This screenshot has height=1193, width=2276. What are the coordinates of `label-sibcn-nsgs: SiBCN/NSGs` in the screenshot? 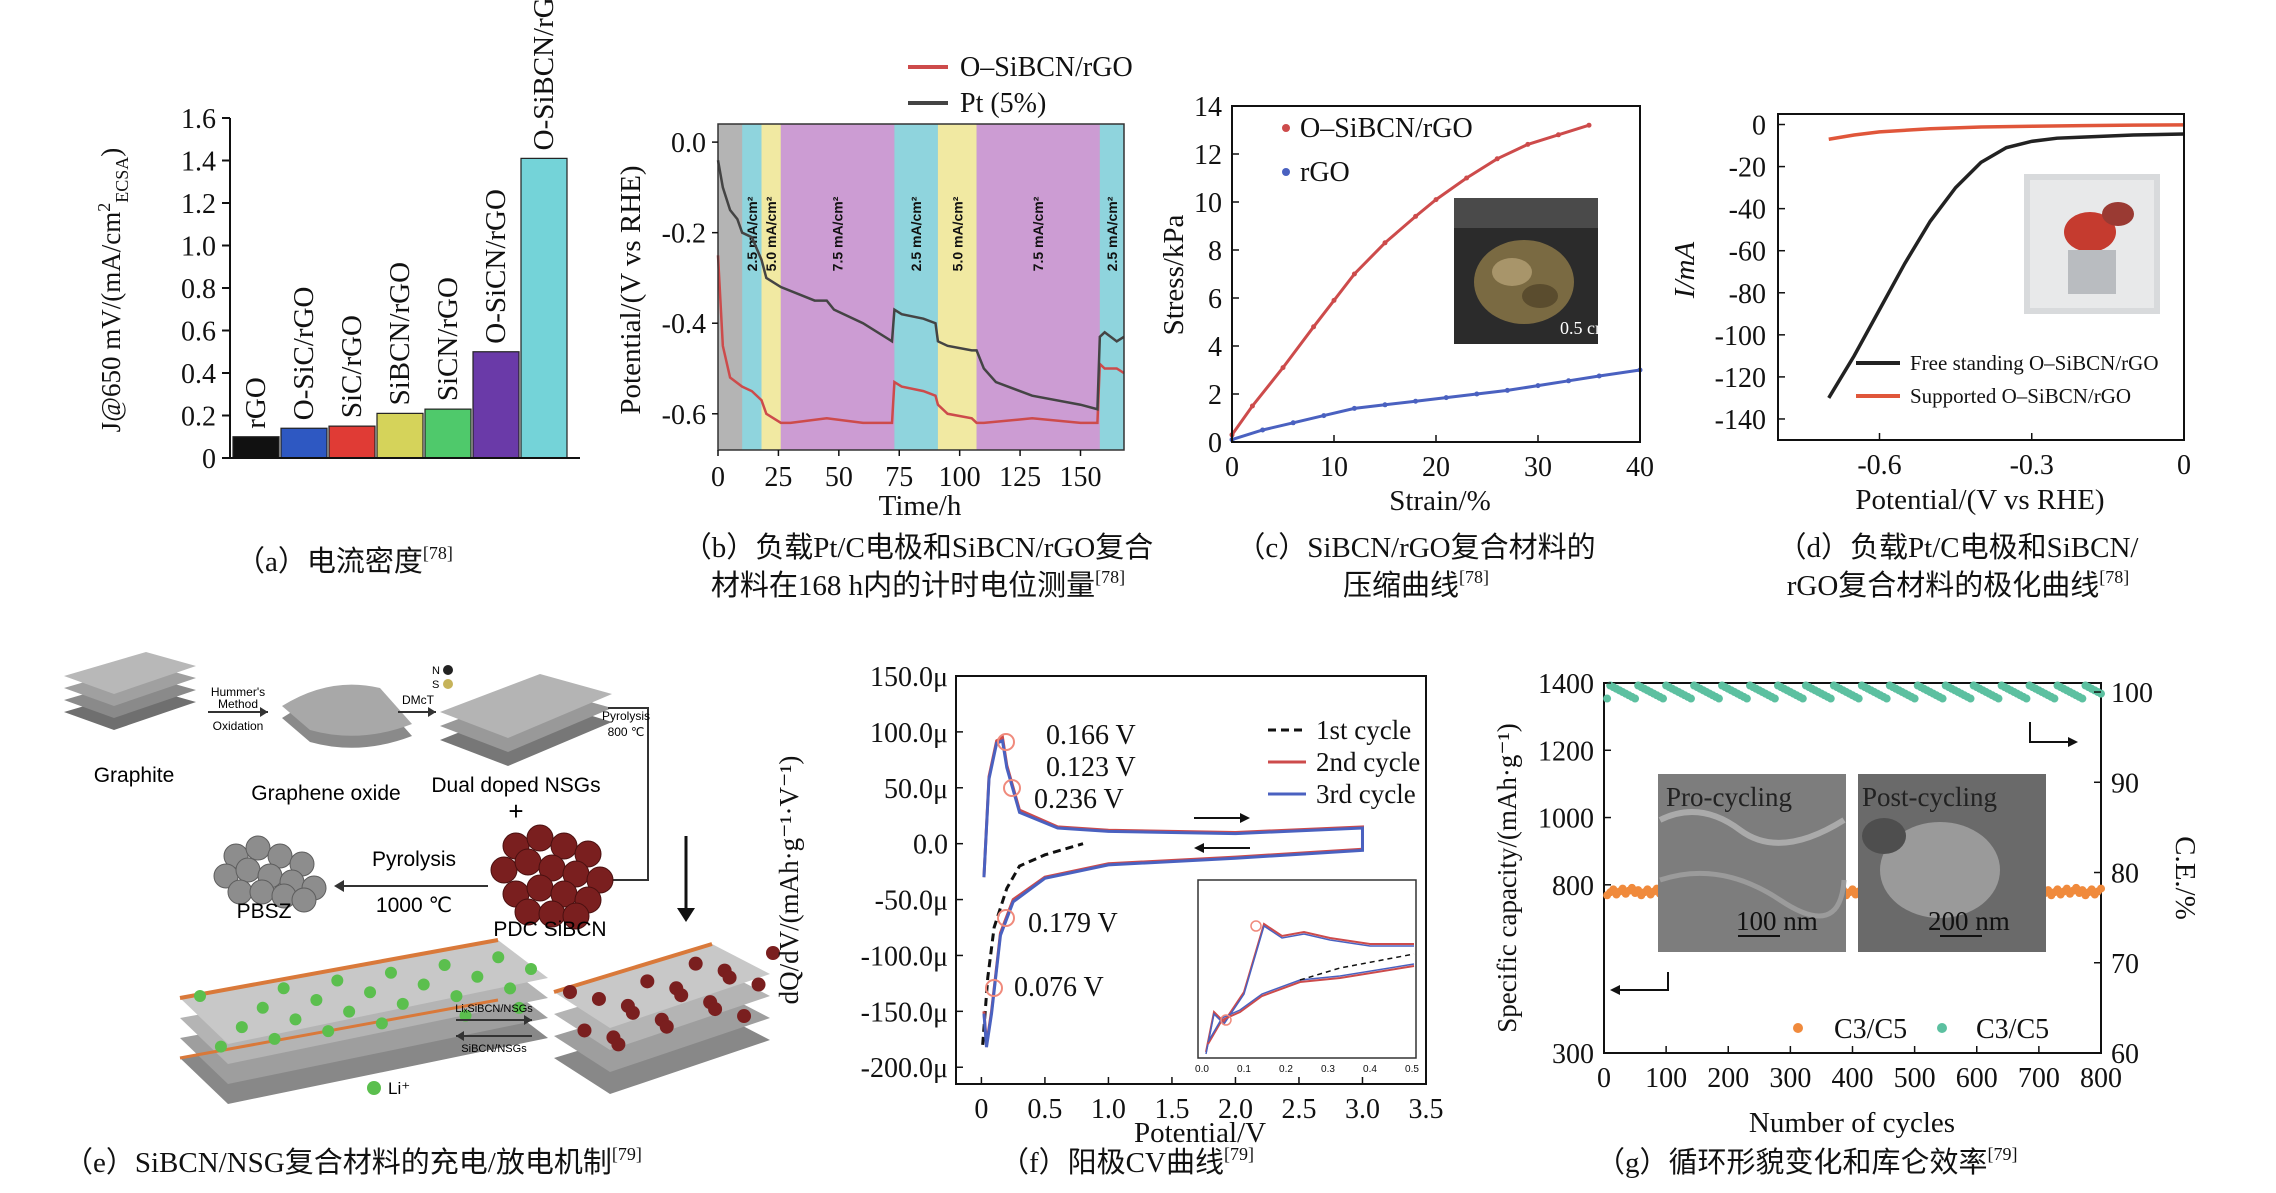 It's located at (494, 1049).